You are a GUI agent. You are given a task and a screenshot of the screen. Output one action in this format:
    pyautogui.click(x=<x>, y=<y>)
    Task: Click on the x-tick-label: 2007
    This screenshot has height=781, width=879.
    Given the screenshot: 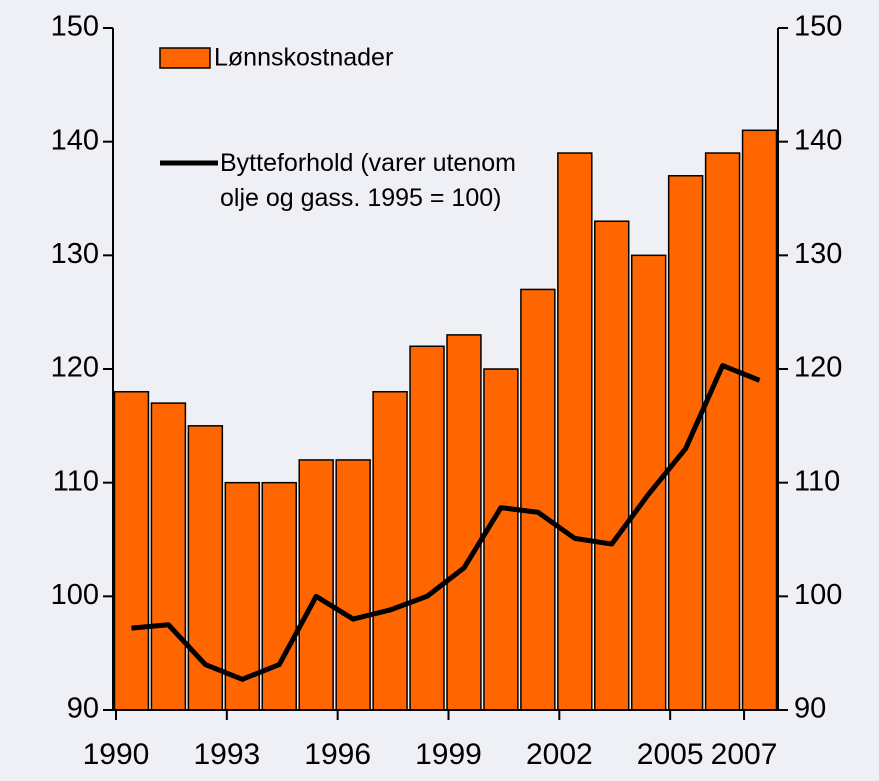 What is the action you would take?
    pyautogui.click(x=744, y=754)
    